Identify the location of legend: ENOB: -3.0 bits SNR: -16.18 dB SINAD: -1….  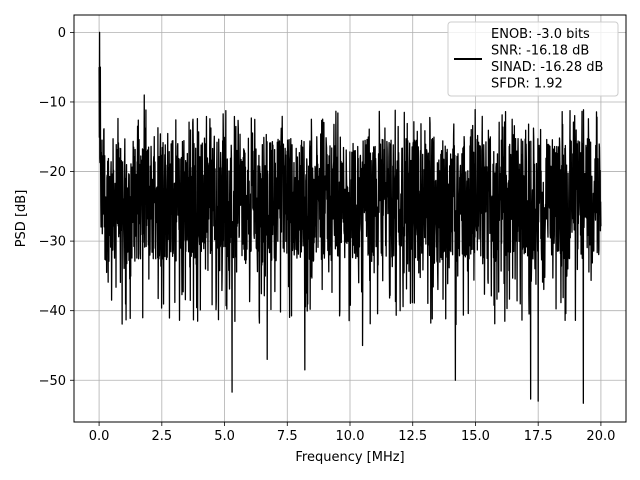
(533, 59).